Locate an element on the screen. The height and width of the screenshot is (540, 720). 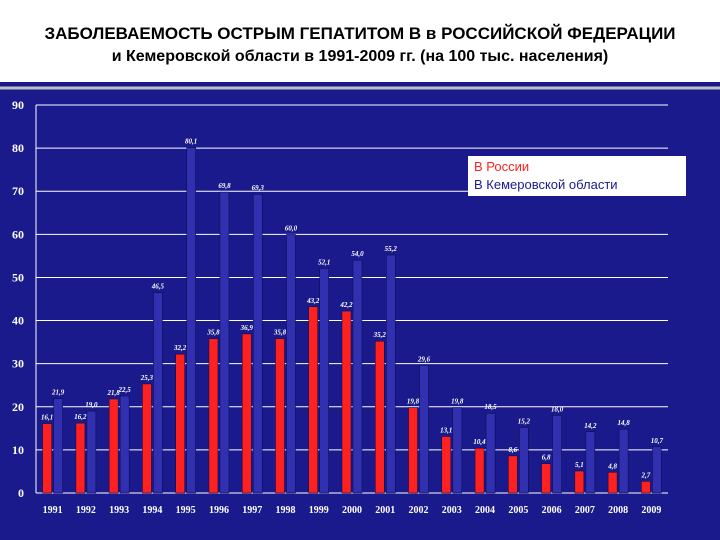
data-label-russia: 16,2 is located at coordinates (80, 417).